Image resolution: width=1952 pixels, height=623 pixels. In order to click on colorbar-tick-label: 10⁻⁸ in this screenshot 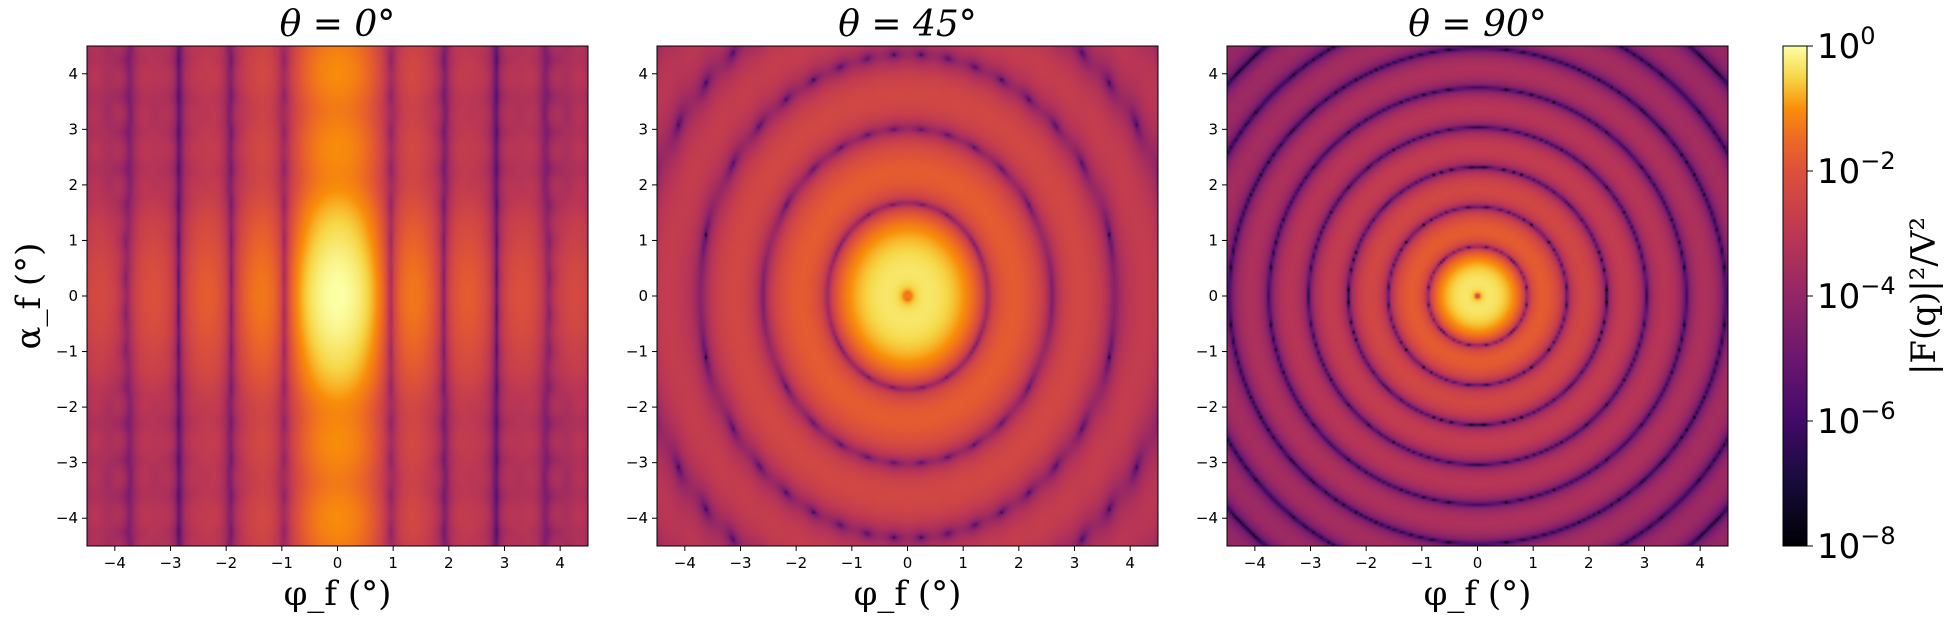, I will do `click(1856, 544)`.